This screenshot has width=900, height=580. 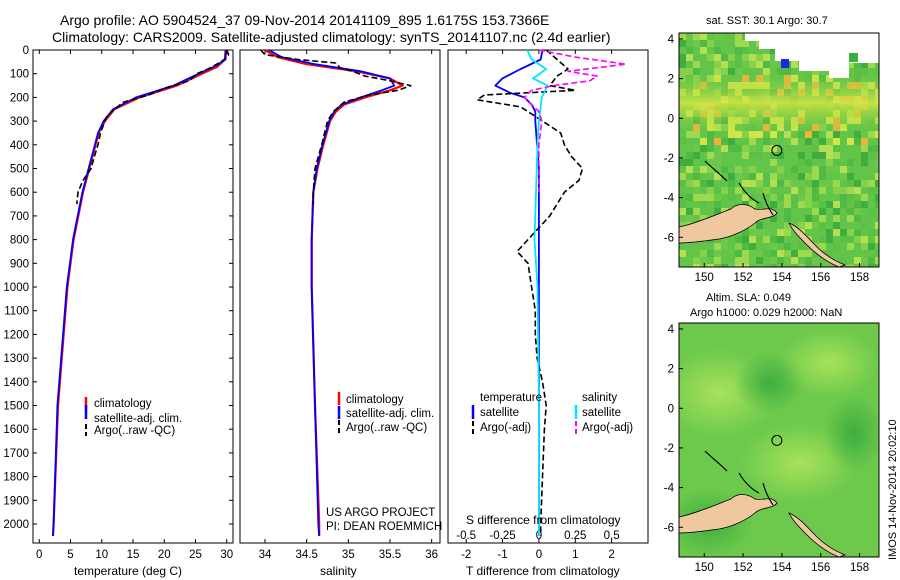 What do you see at coordinates (817, 534) in the screenshot?
I see `sla-land-bougainville` at bounding box center [817, 534].